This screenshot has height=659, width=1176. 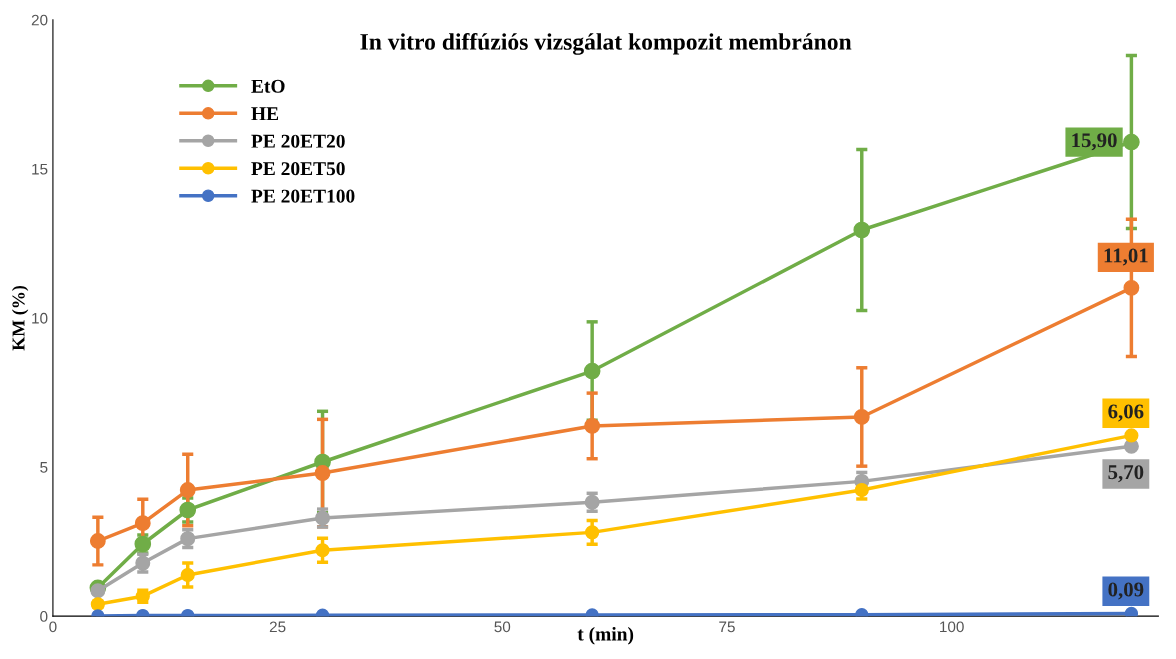 What do you see at coordinates (1126, 474) in the screenshot?
I see `data-label: 5,70` at bounding box center [1126, 474].